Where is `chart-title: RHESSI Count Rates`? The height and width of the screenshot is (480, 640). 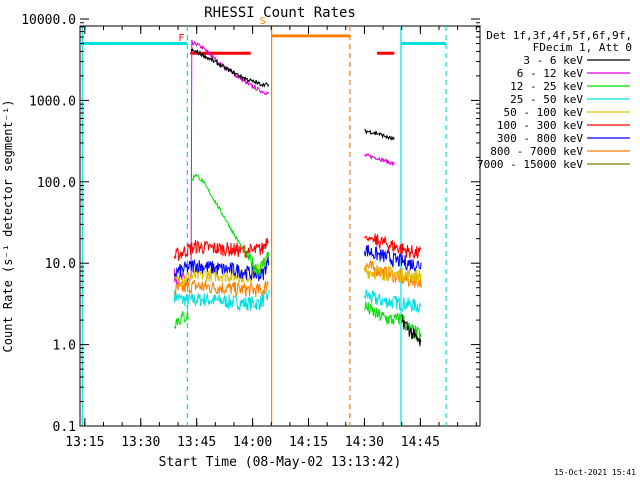
chart-title: RHESSI Count Rates is located at coordinates (280, 13).